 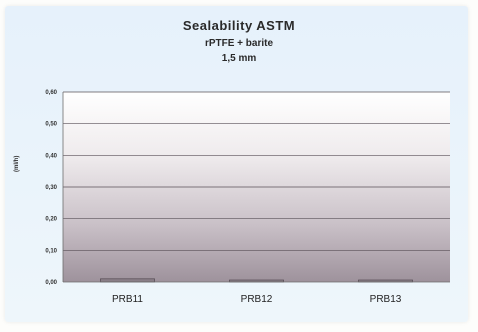 I want to click on y-tick-label: 0,20, so click(x=51, y=220).